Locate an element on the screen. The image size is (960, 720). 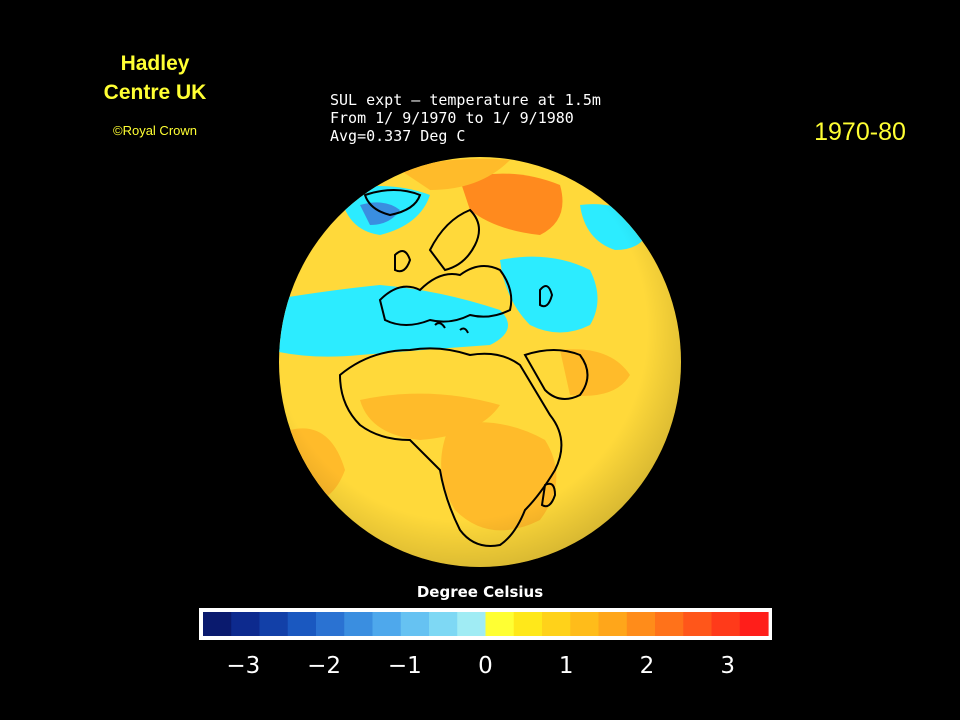
copyright-notice: ©Royal Crown is located at coordinates (155, 130).